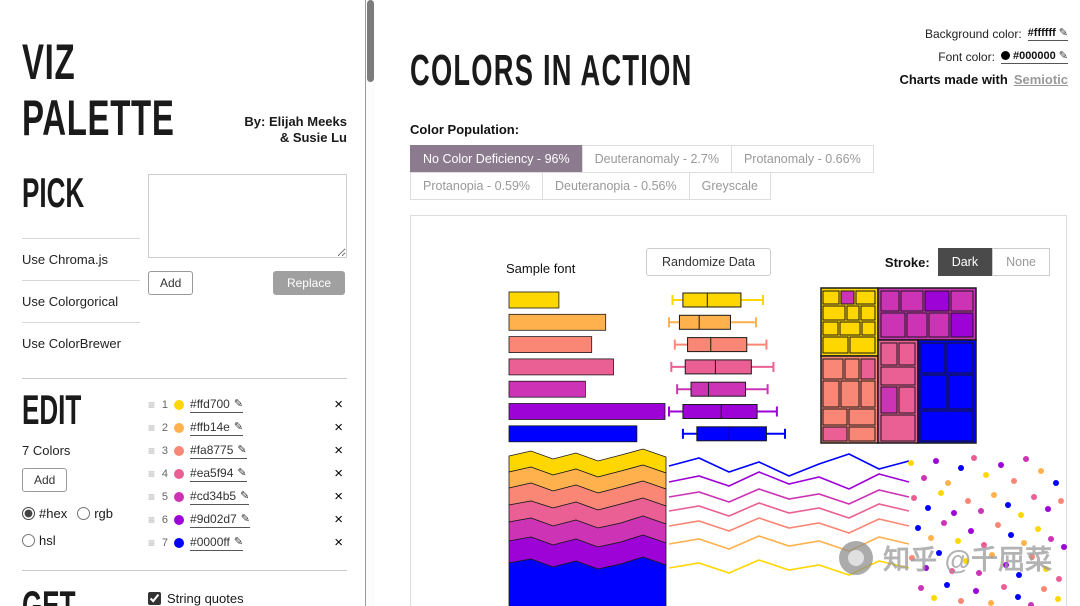  Describe the element at coordinates (656, 159) in the screenshot. I see `population-tab: Deuteranomaly - 2.7%` at that location.